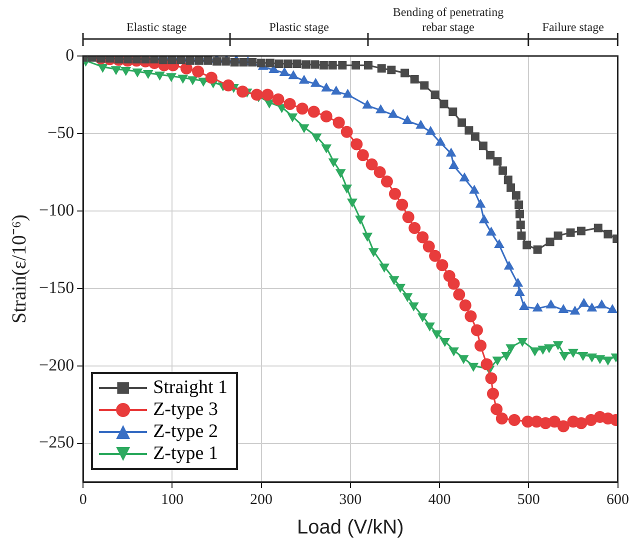  What do you see at coordinates (350, 527) in the screenshot?
I see `x-axis-title: Load (V/kN)` at bounding box center [350, 527].